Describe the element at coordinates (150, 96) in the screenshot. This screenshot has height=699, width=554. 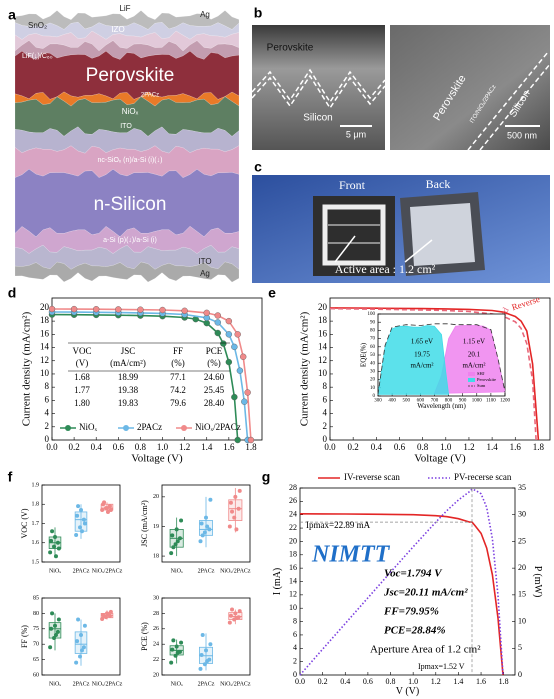
I see `layer-label: 2PACz` at that location.